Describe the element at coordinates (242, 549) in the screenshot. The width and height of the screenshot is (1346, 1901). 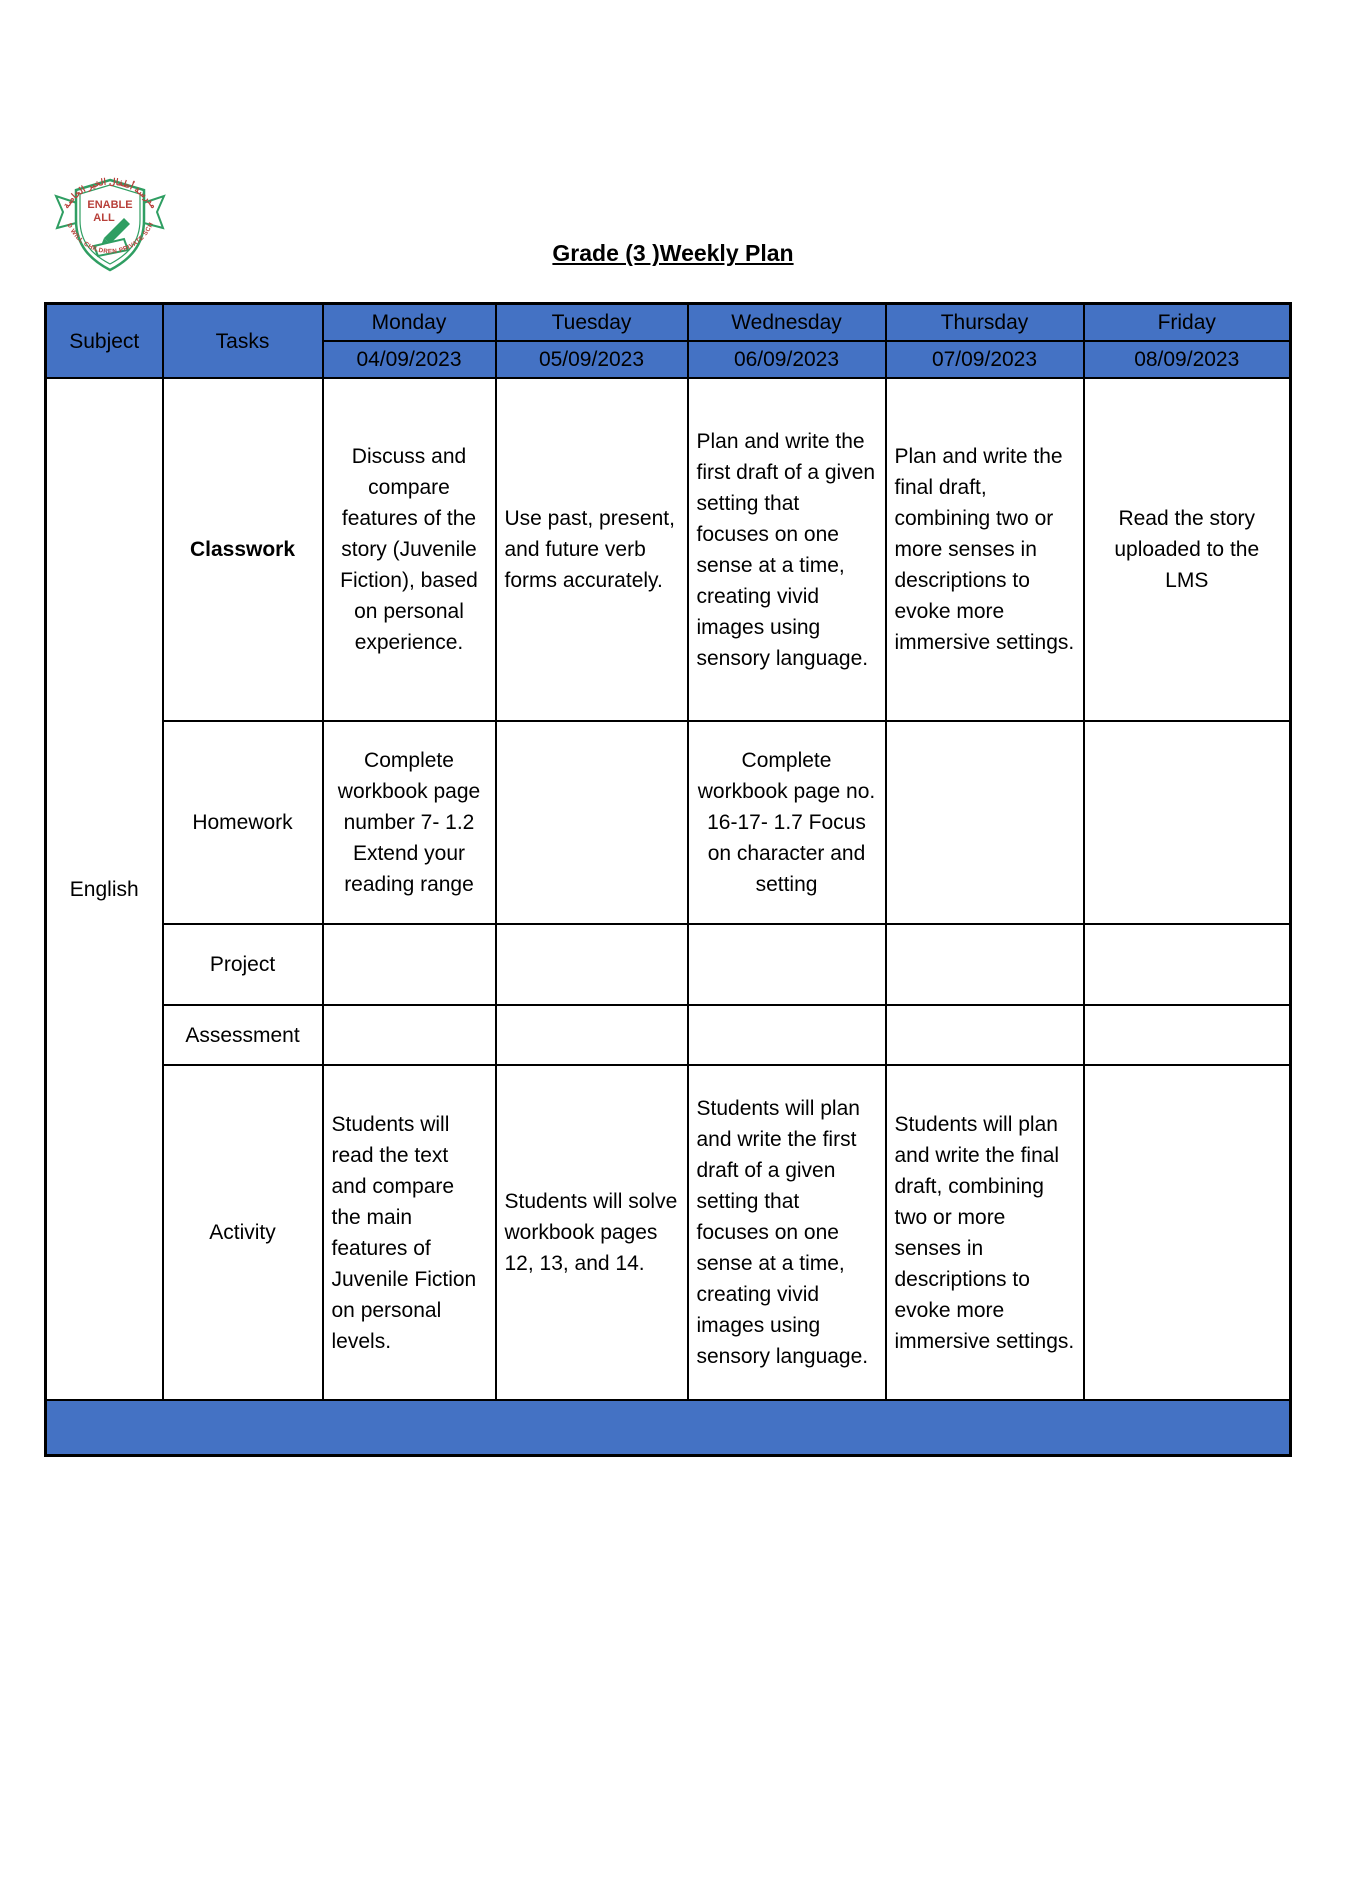
I see `task-label-classwork: Classwork` at that location.